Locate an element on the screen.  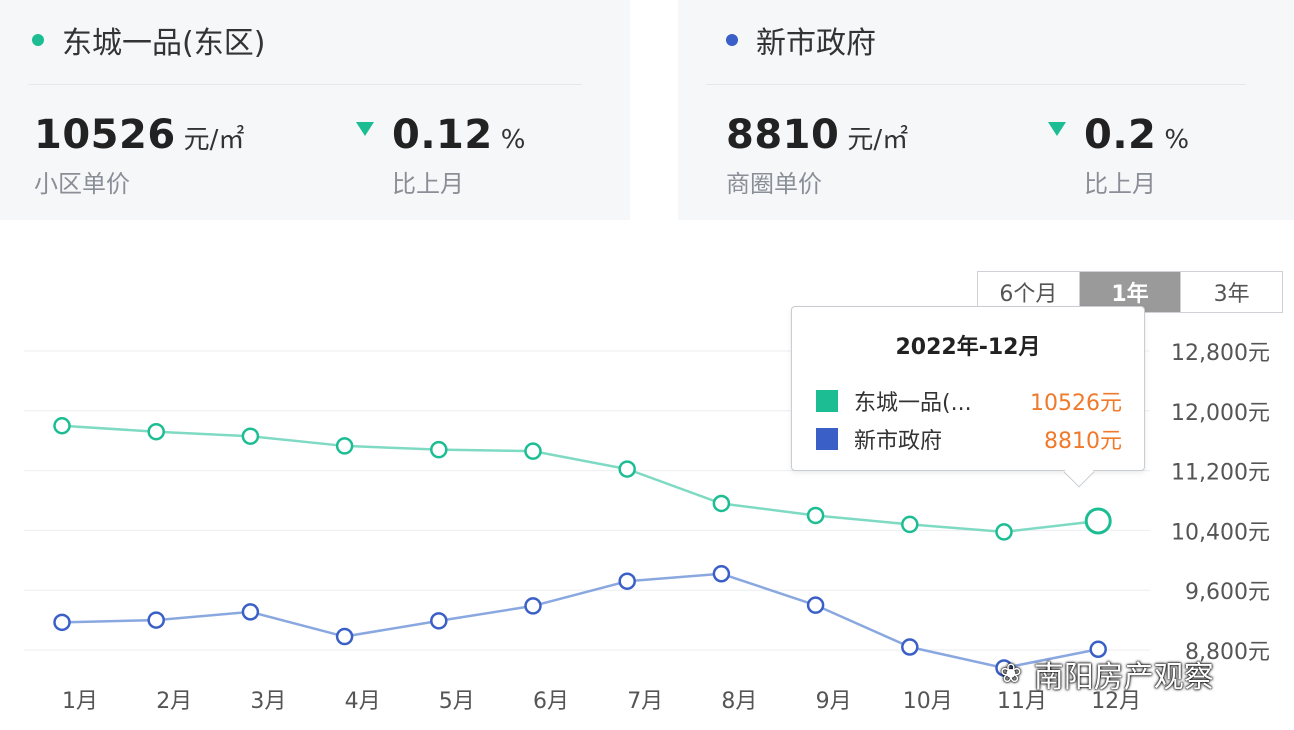
community-price: 10526 元/㎡ 小区单价 is located at coordinates (139, 155).